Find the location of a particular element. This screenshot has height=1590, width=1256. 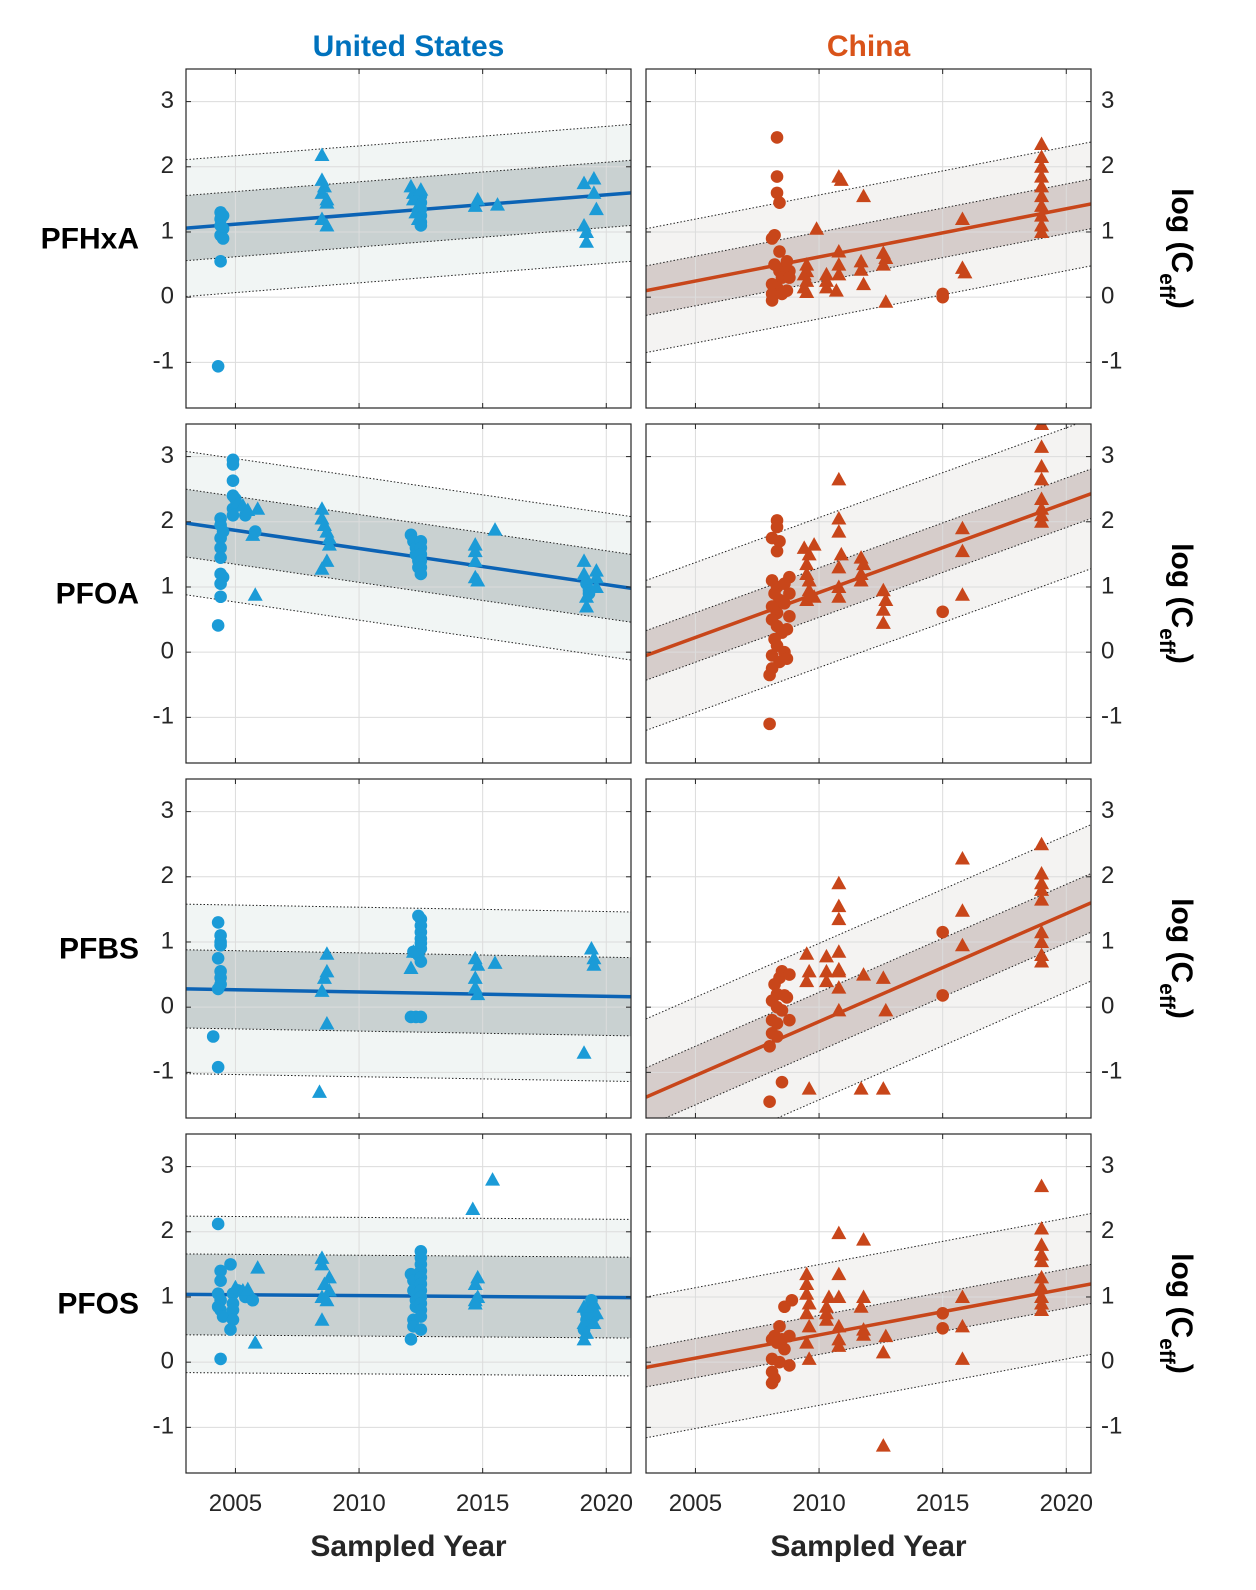

fit-line is located at coordinates (408, 993).